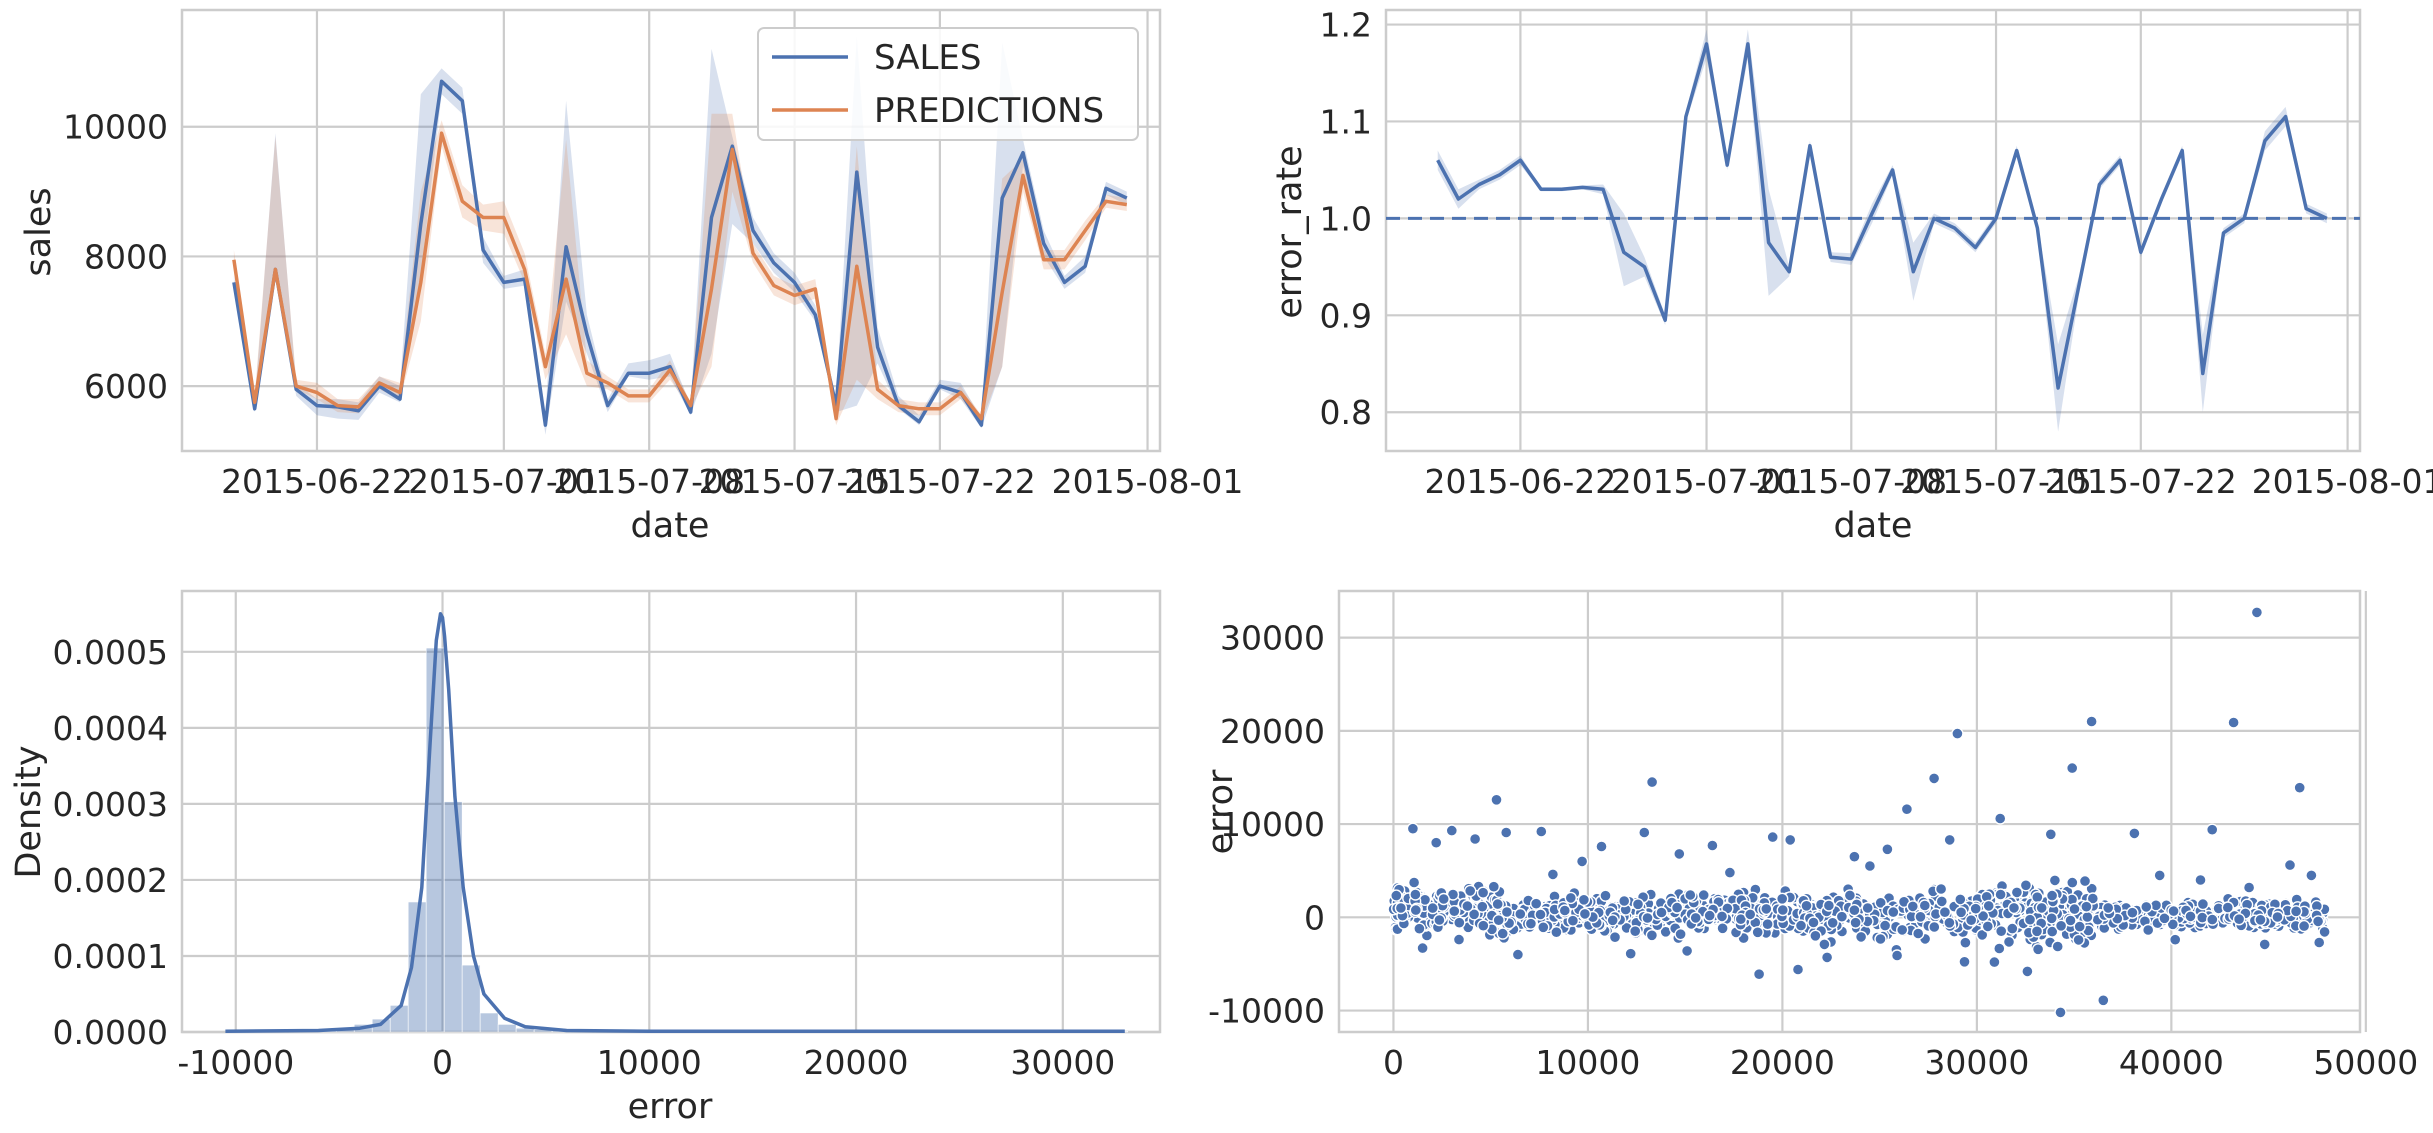  What do you see at coordinates (110, 728) in the screenshot?
I see `y-tick-label: 0.0004` at bounding box center [110, 728].